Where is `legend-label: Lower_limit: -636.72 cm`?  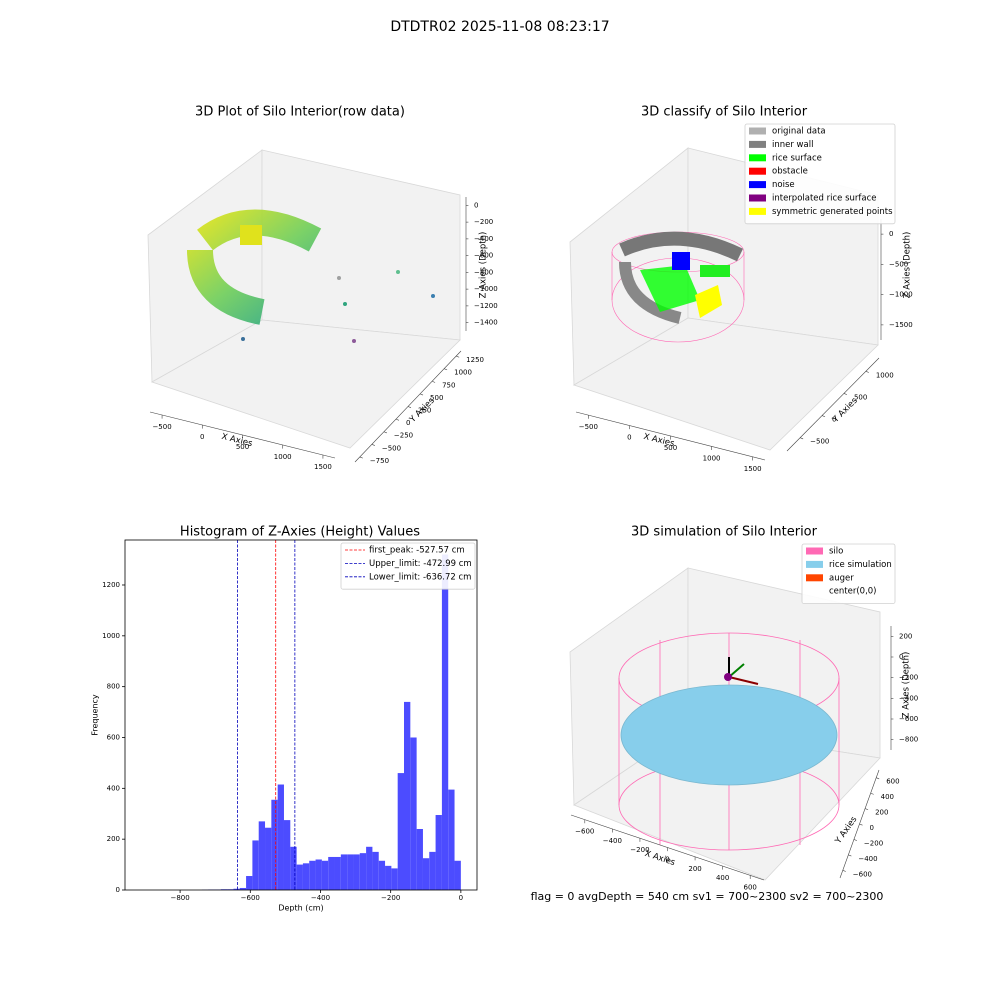 legend-label: Lower_limit: -636.72 cm is located at coordinates (420, 577).